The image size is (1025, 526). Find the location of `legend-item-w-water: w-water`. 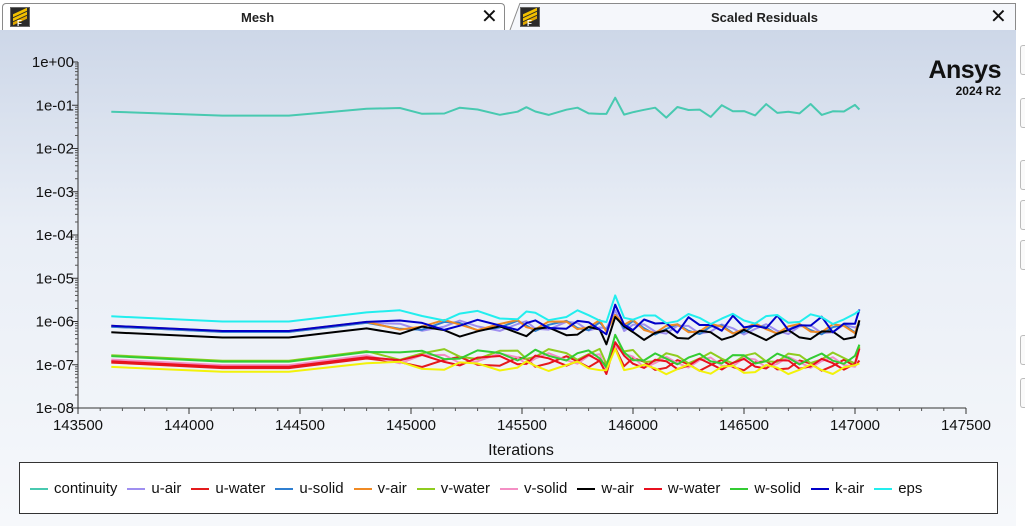

legend-item-w-water: w-water is located at coordinates (682, 488).